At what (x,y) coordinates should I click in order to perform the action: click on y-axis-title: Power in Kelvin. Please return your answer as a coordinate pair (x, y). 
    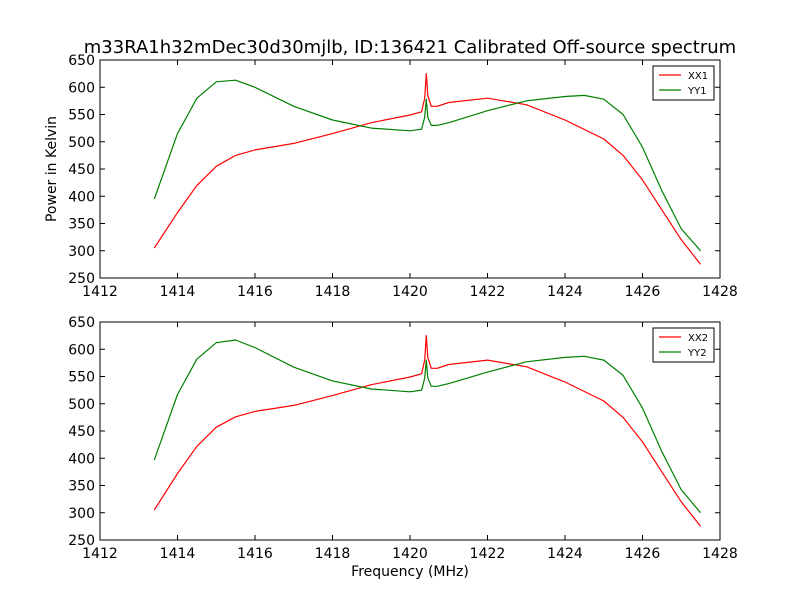
    Looking at the image, I should click on (52, 169).